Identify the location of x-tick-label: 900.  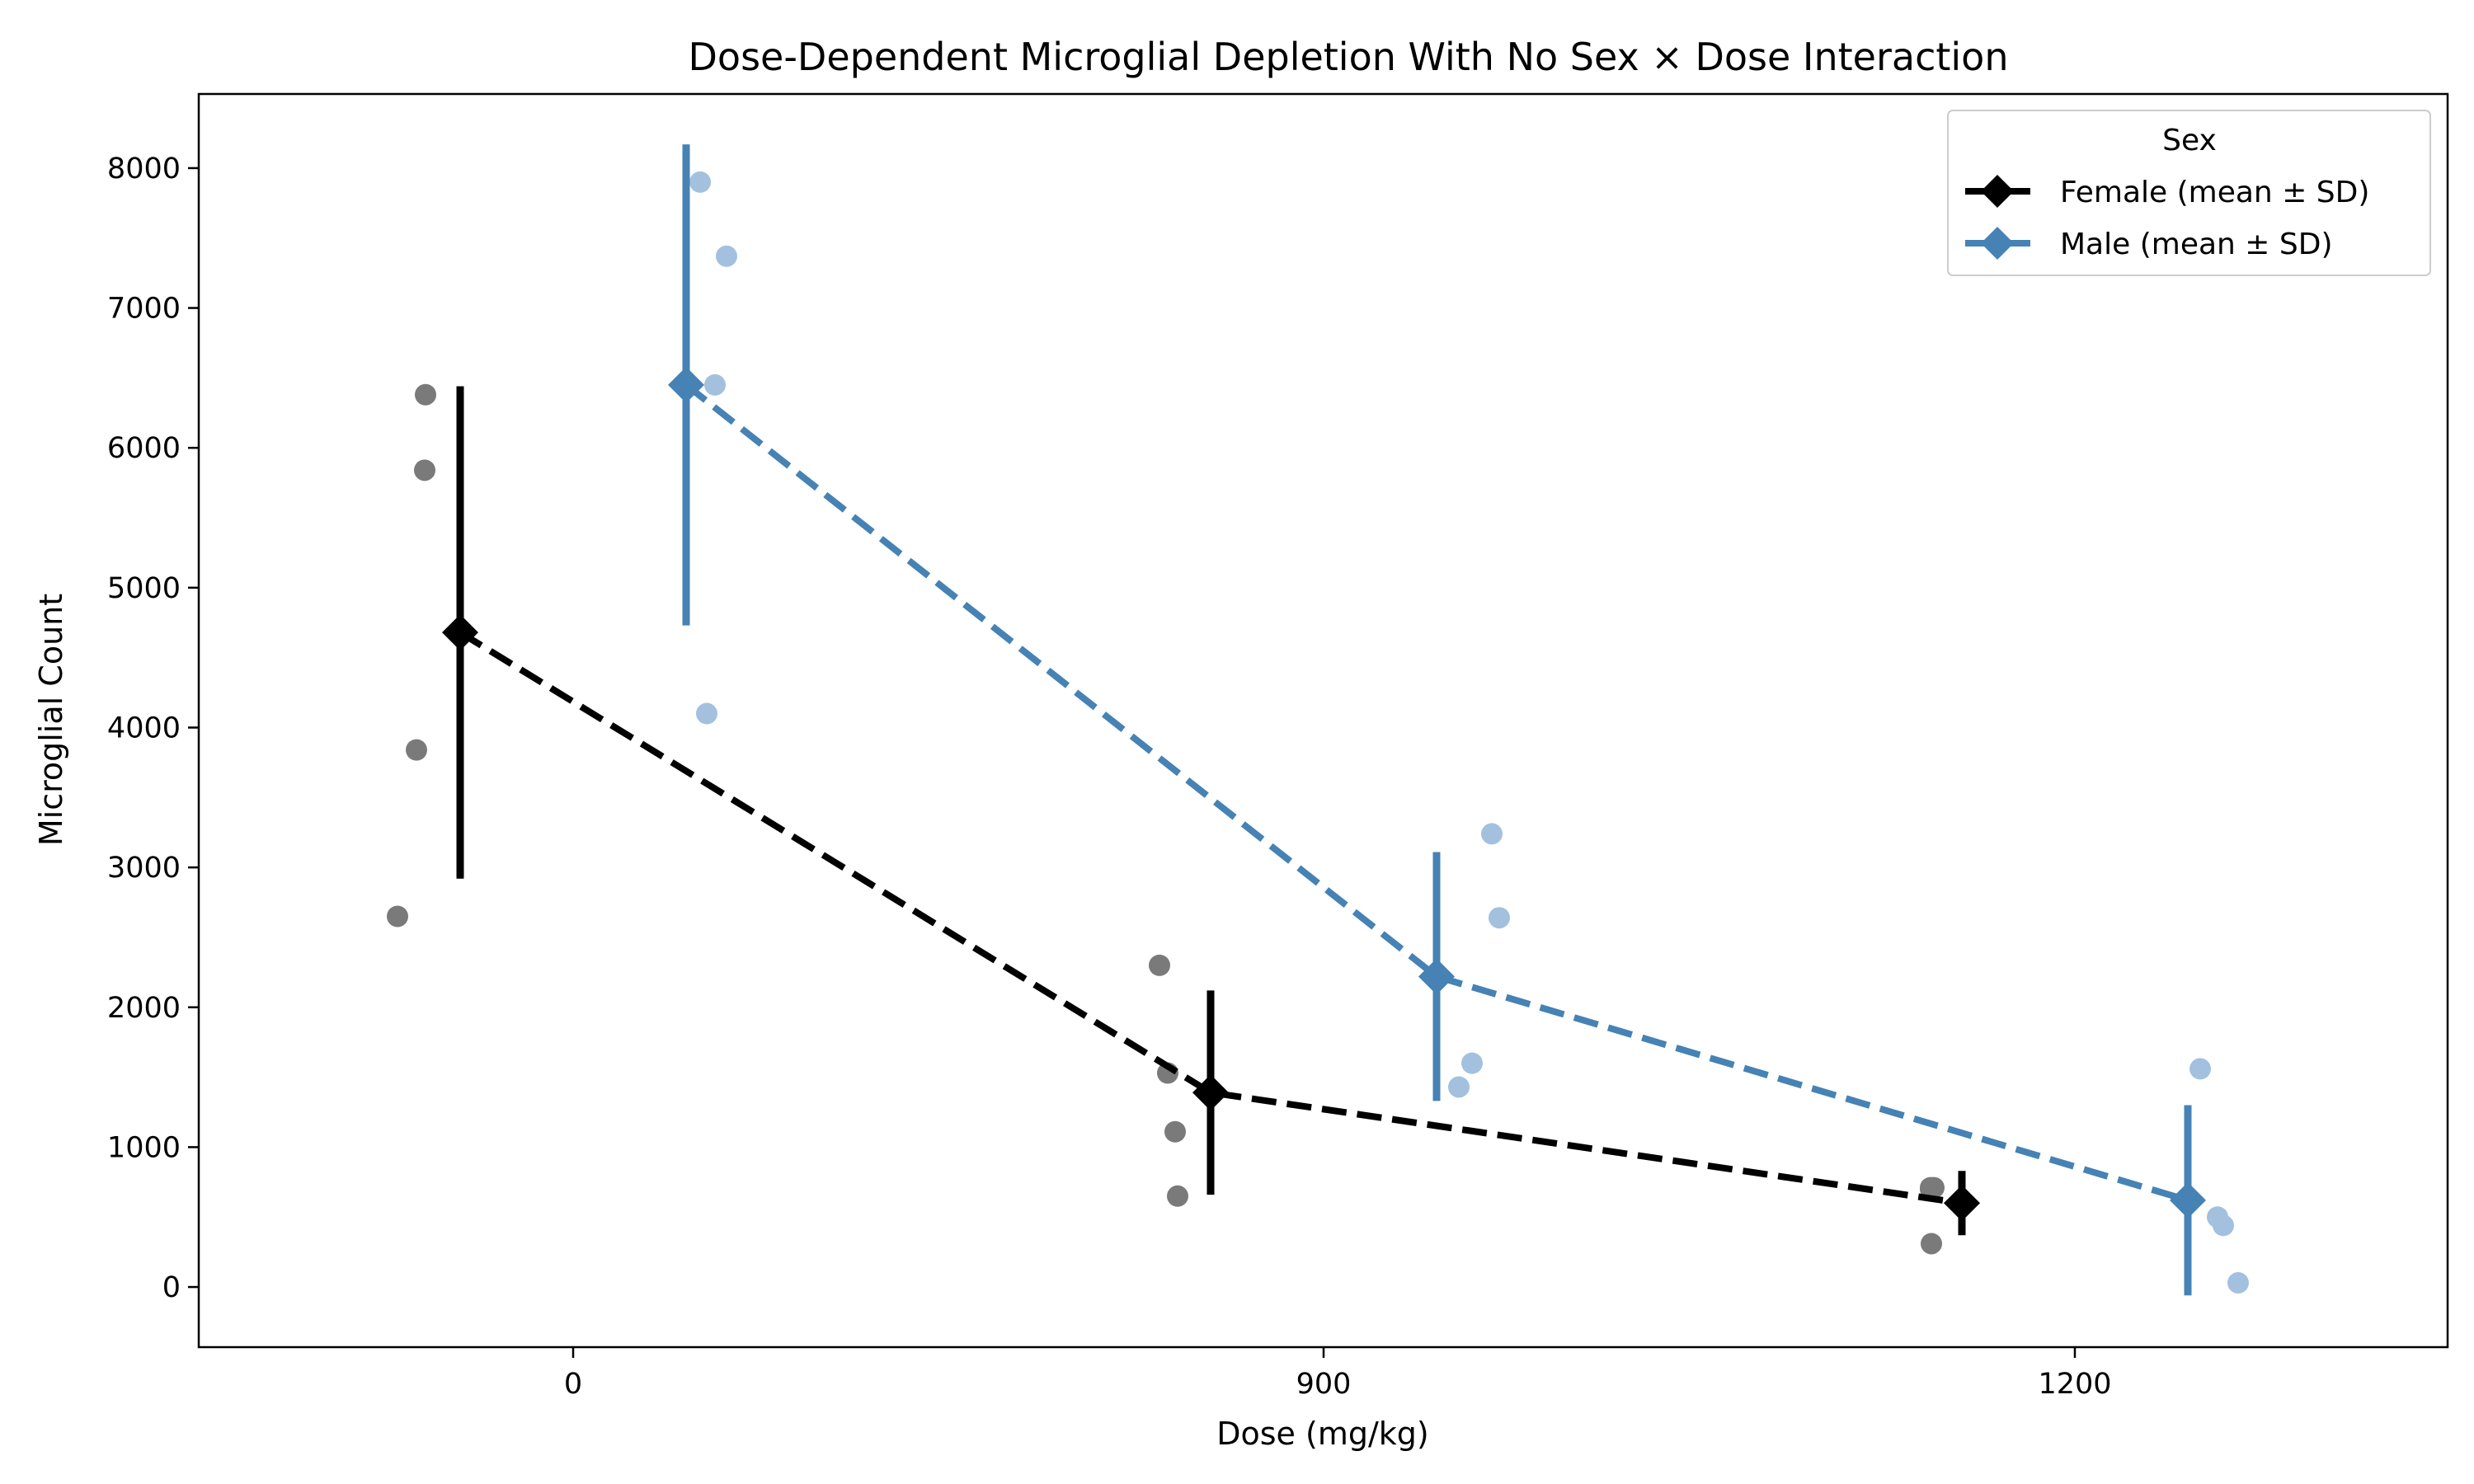
(1324, 1384).